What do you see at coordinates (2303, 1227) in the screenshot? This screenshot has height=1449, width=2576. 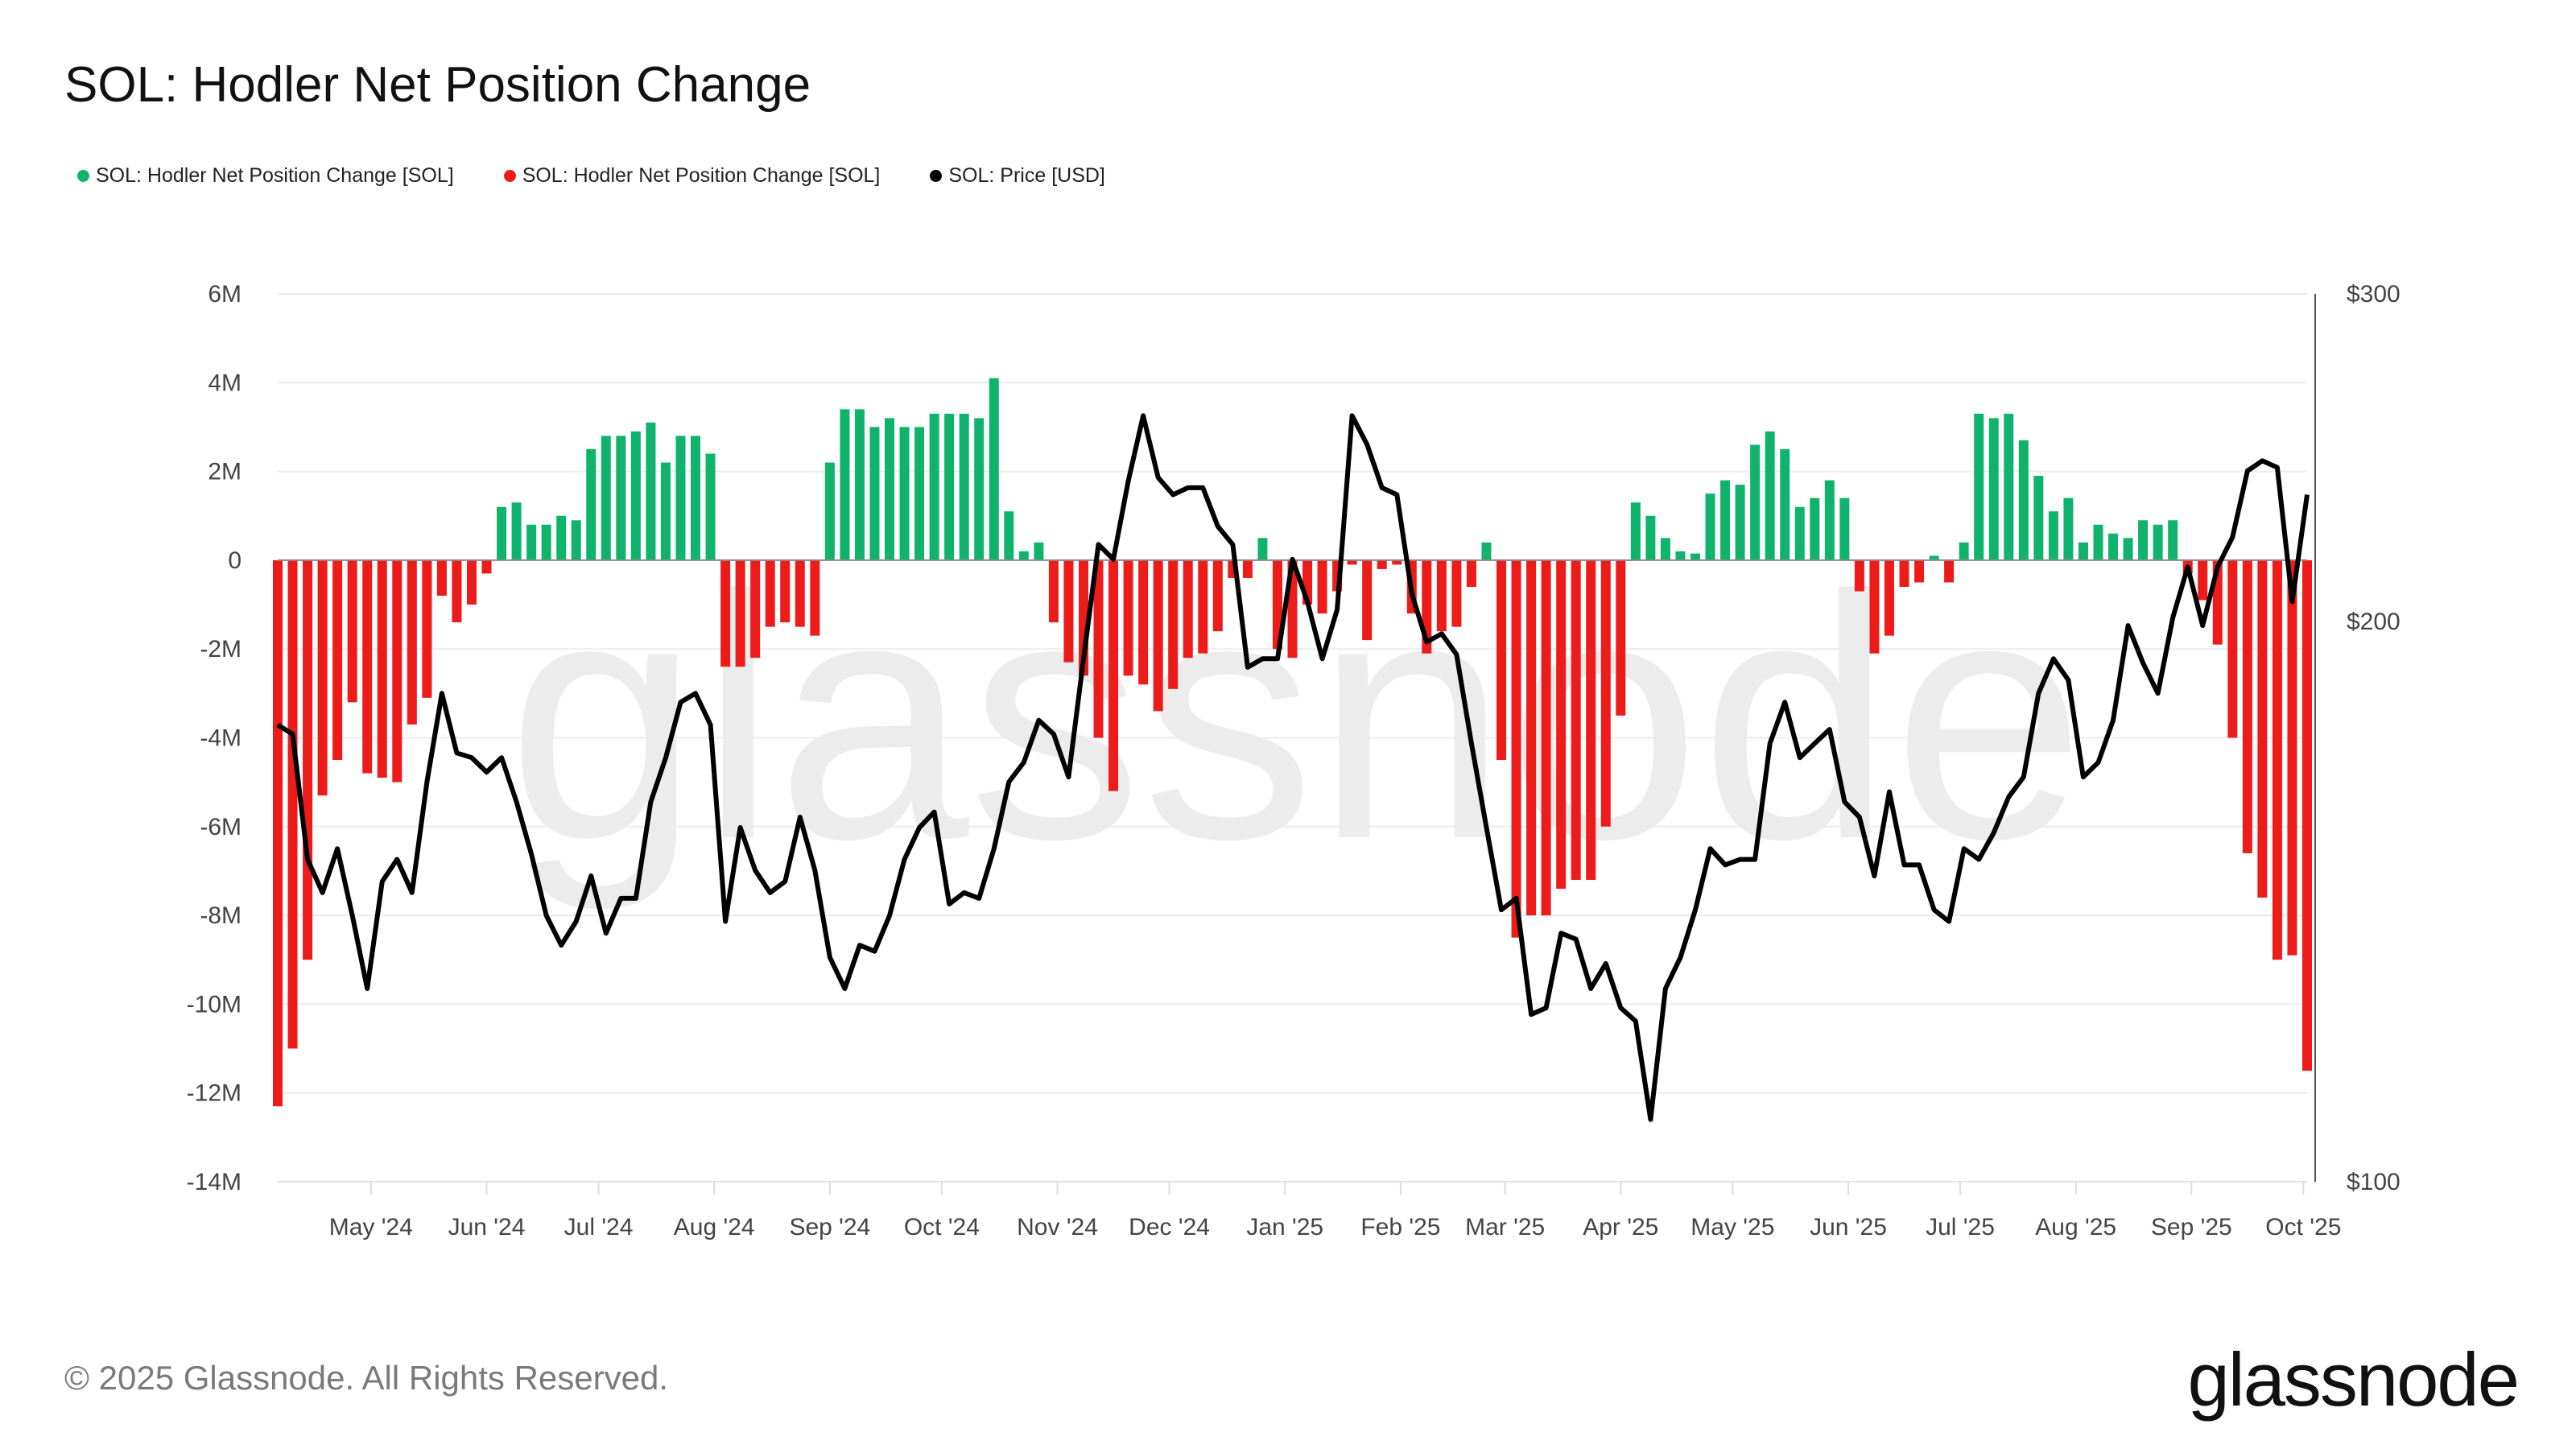 I see `x-axis-tick-label: Oct '25` at bounding box center [2303, 1227].